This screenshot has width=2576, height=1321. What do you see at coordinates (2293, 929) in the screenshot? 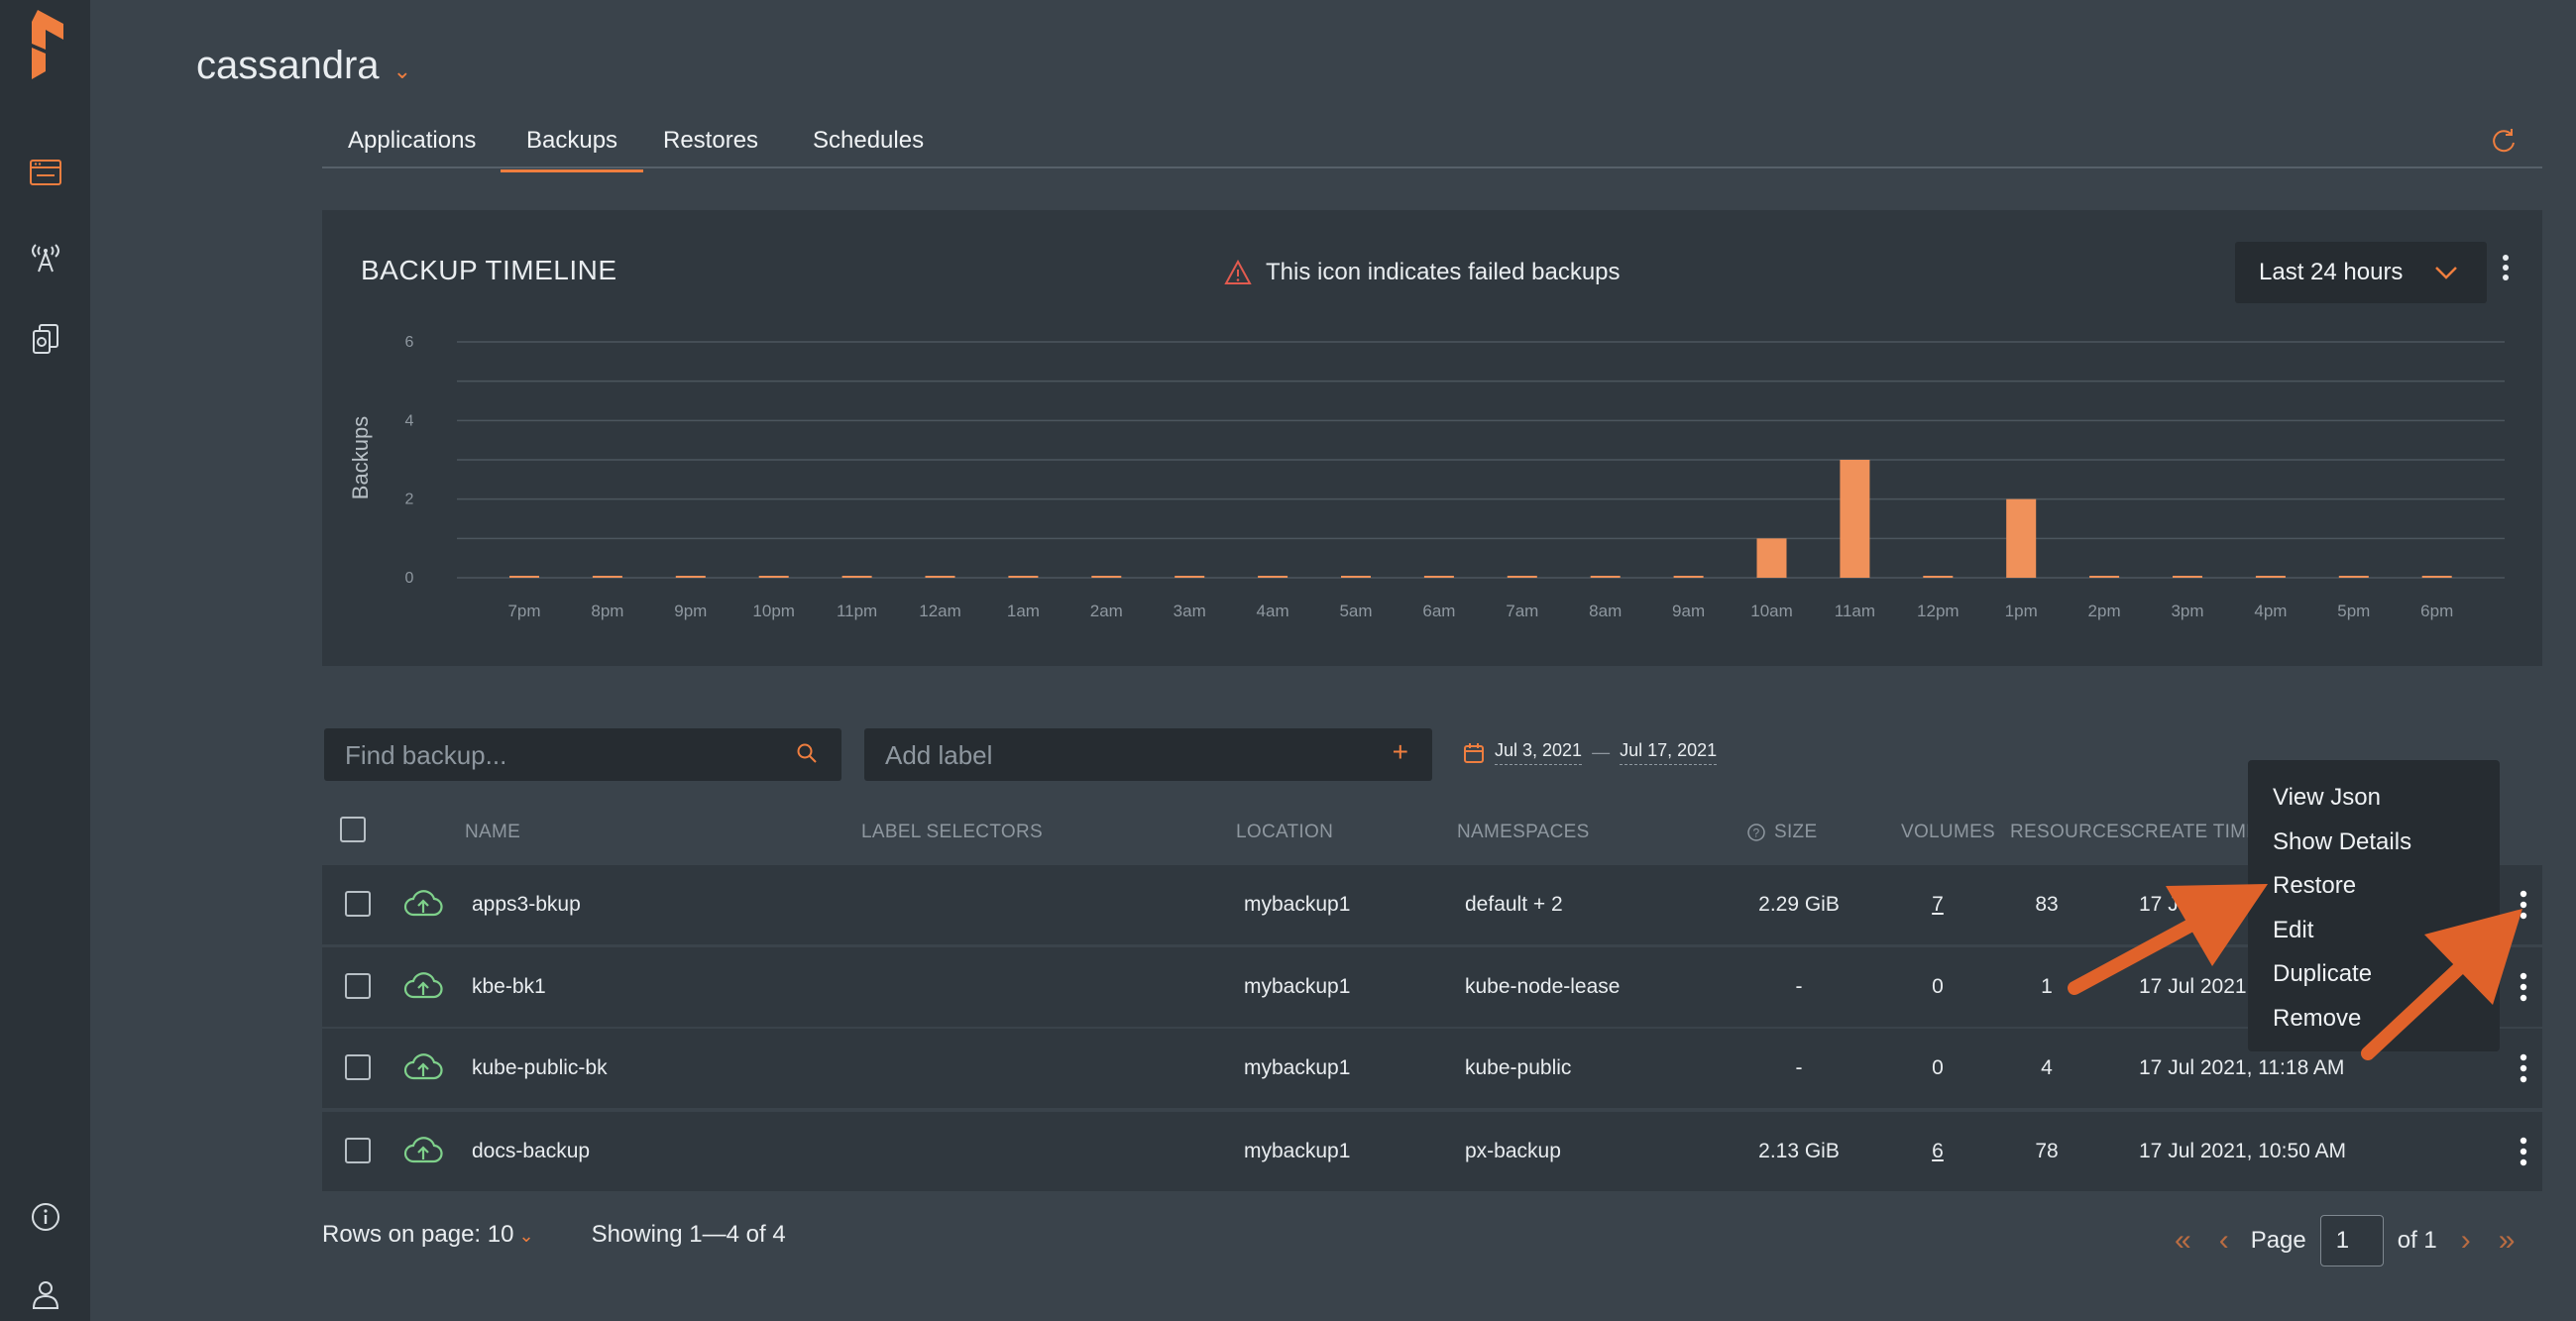
I see `menu-edit: Edit` at bounding box center [2293, 929].